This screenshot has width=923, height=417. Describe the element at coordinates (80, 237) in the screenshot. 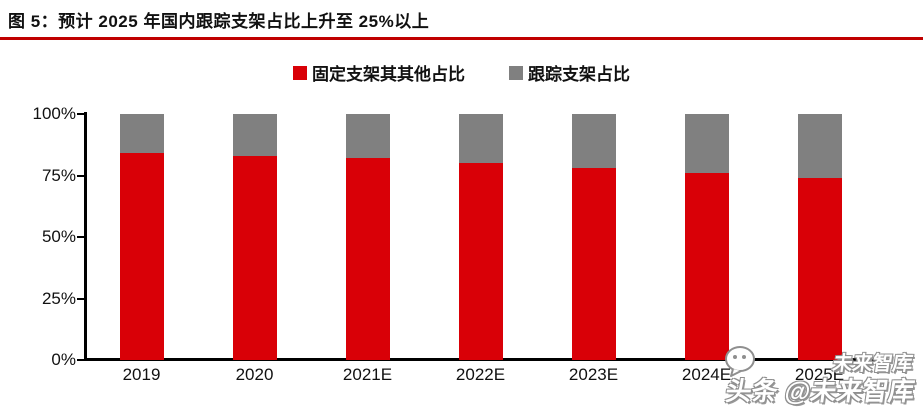

I see `y-axis-tick-50pct` at that location.